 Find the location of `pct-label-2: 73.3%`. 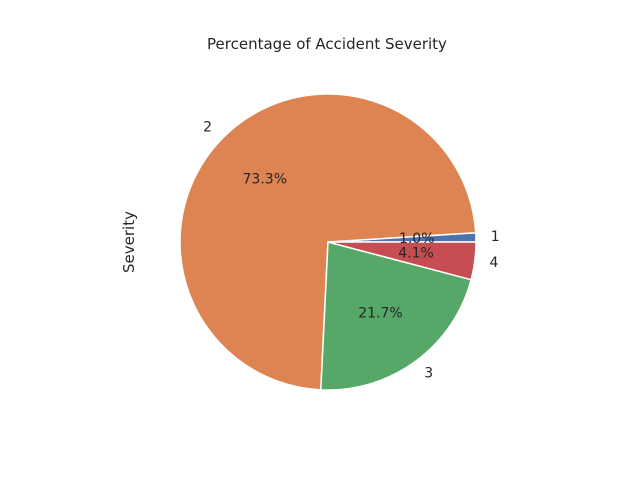

pct-label-2: 73.3% is located at coordinates (265, 180).